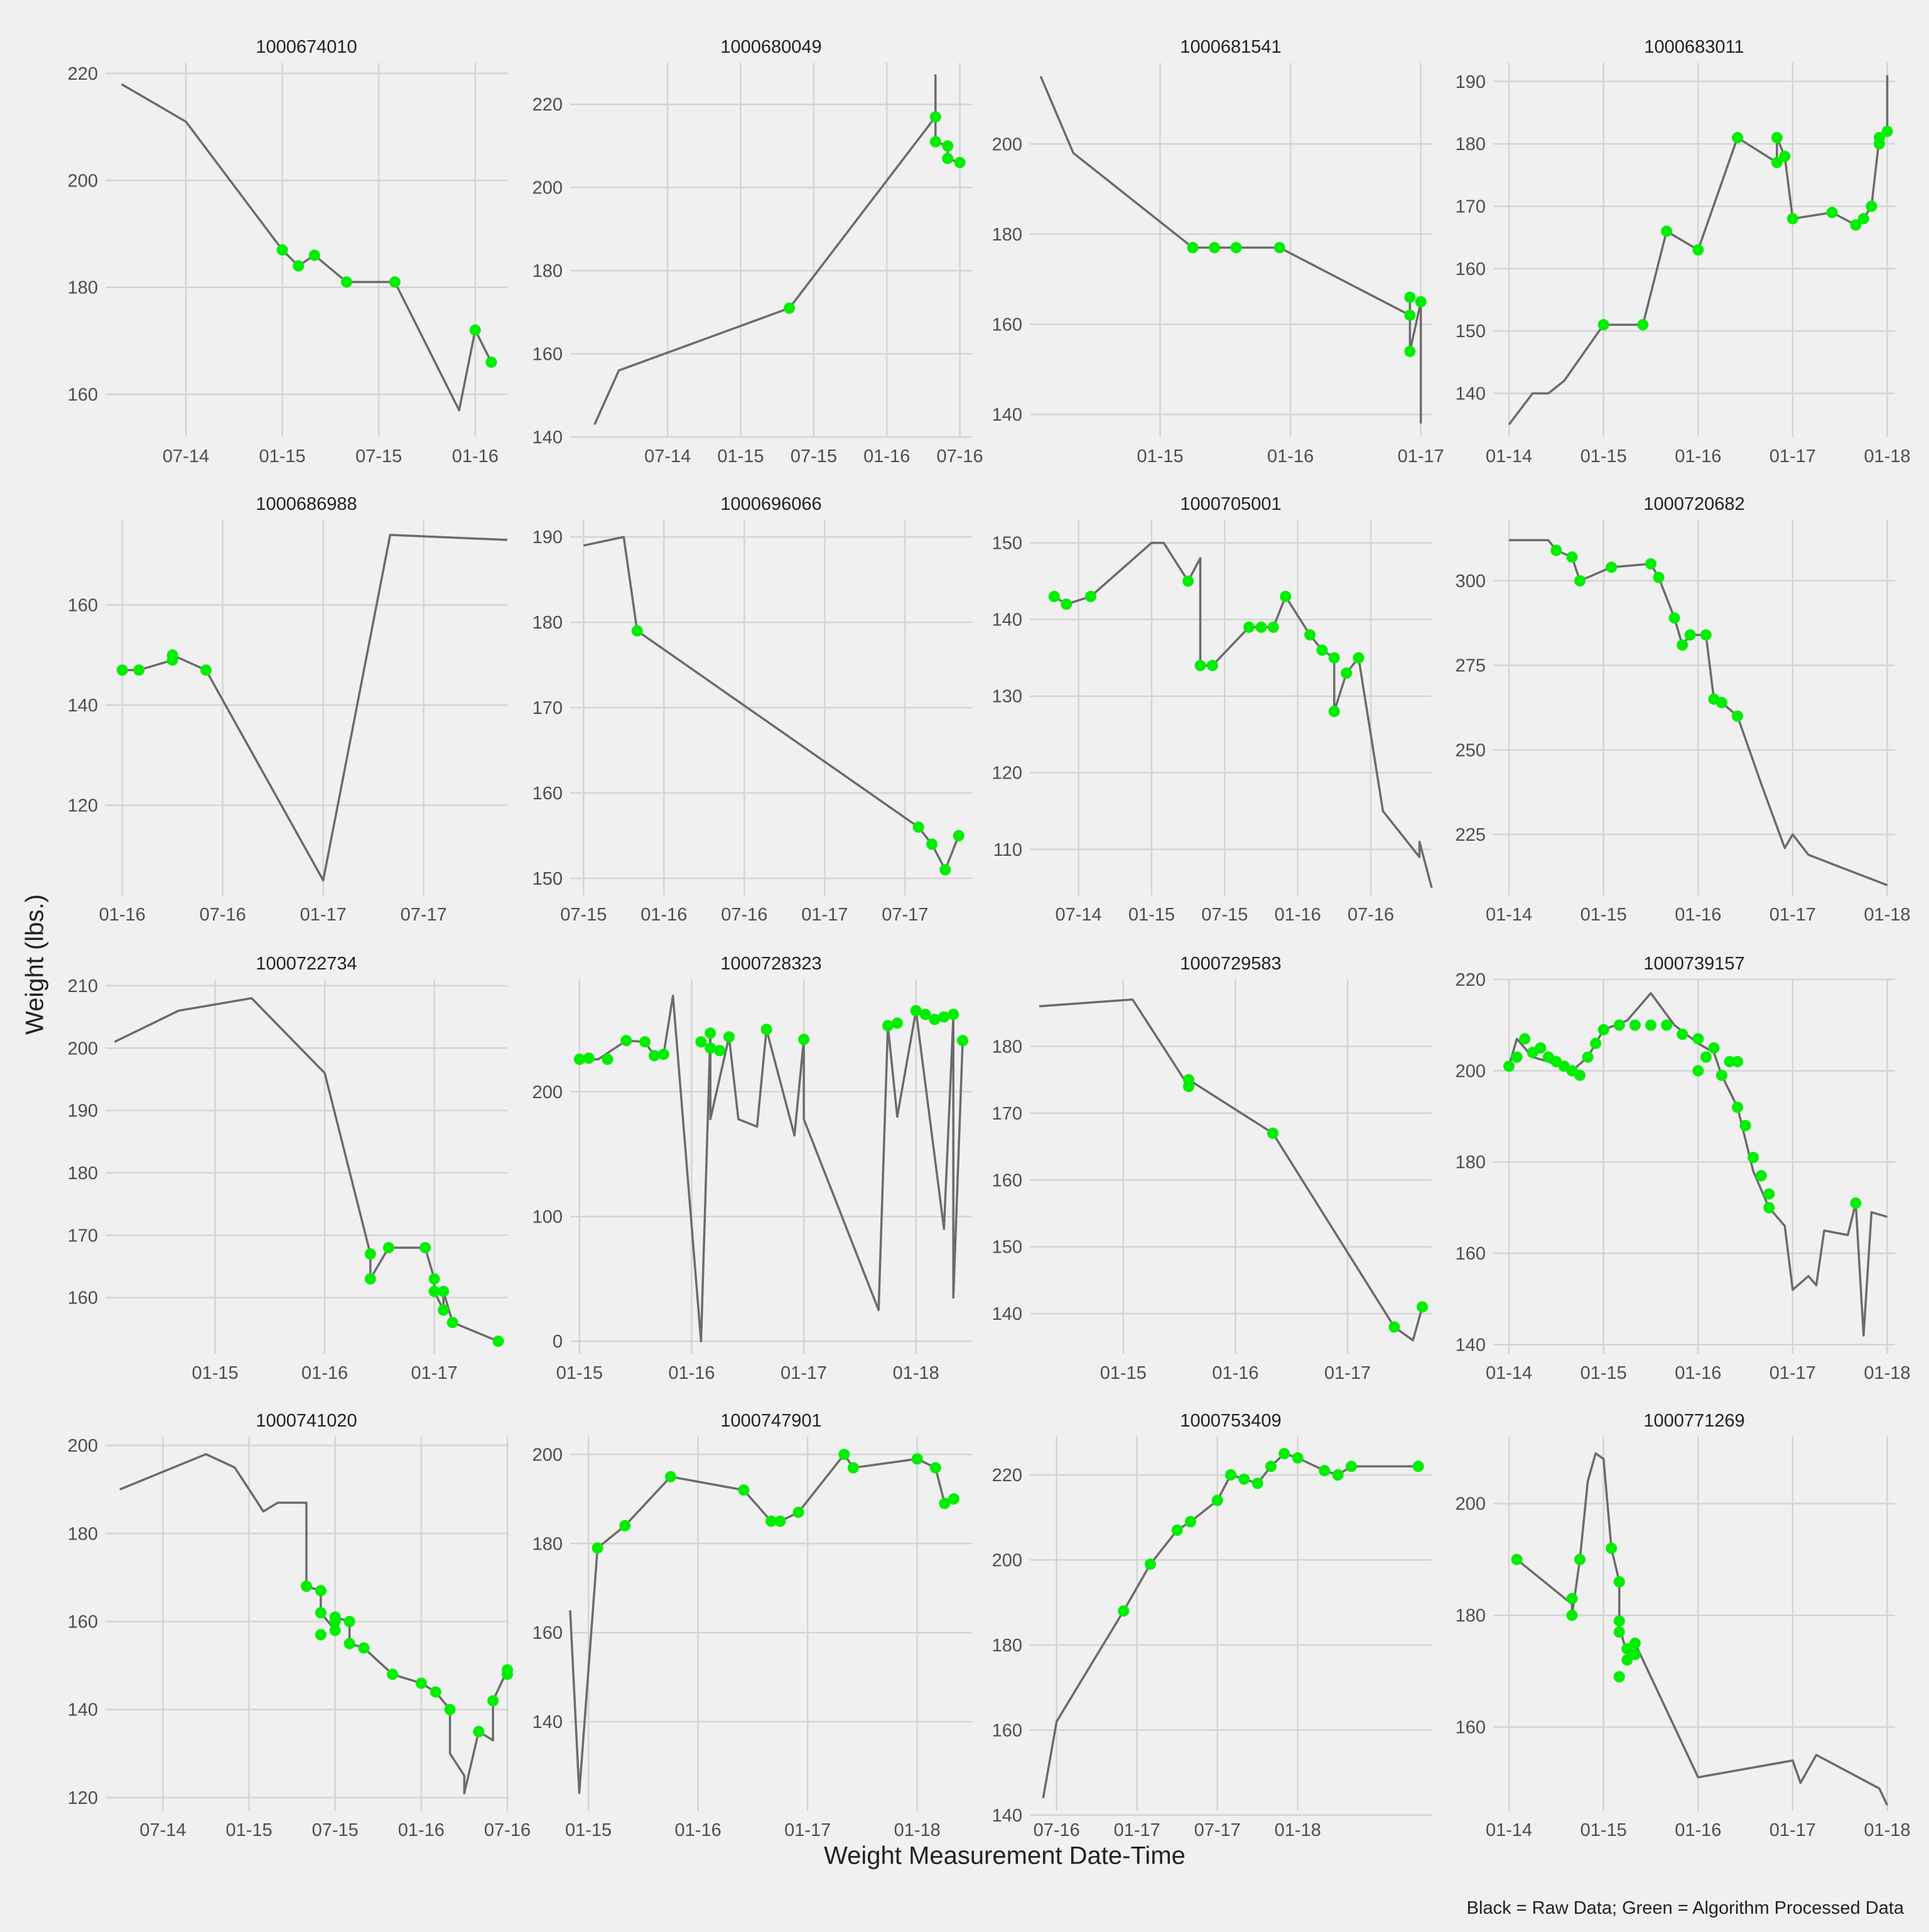  What do you see at coordinates (770, 1421) in the screenshot?
I see `facet-title: 1000747901` at bounding box center [770, 1421].